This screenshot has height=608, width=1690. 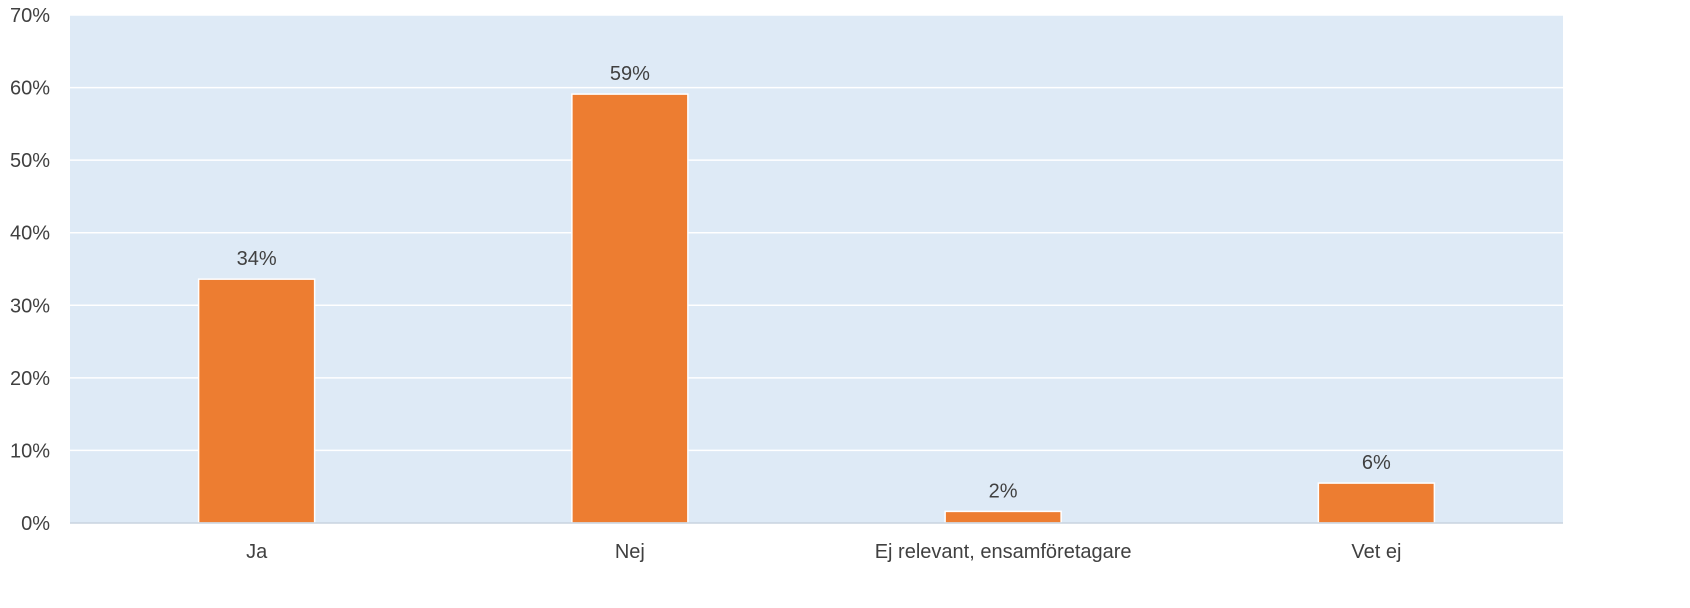 What do you see at coordinates (30, 16) in the screenshot?
I see `y-tick-label: 70%` at bounding box center [30, 16].